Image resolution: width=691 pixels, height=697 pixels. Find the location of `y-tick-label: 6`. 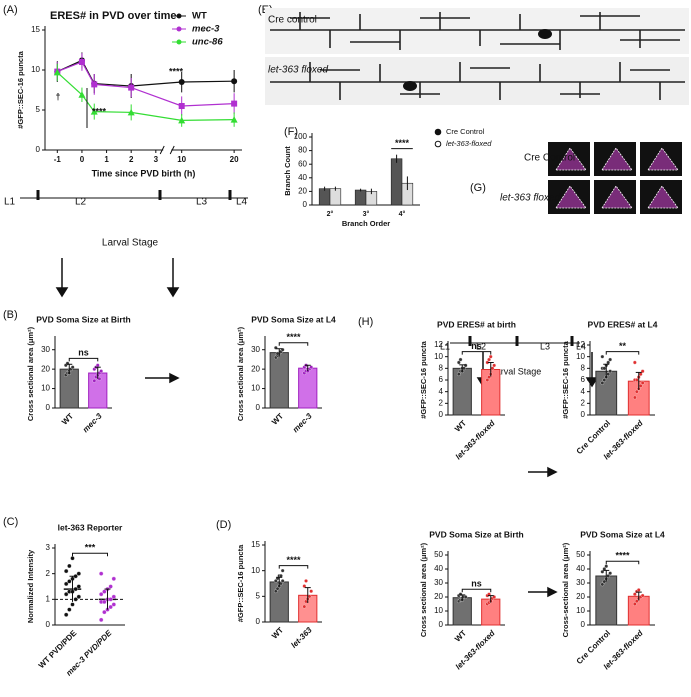

y-tick-label: 6 is located at coordinates (583, 379).